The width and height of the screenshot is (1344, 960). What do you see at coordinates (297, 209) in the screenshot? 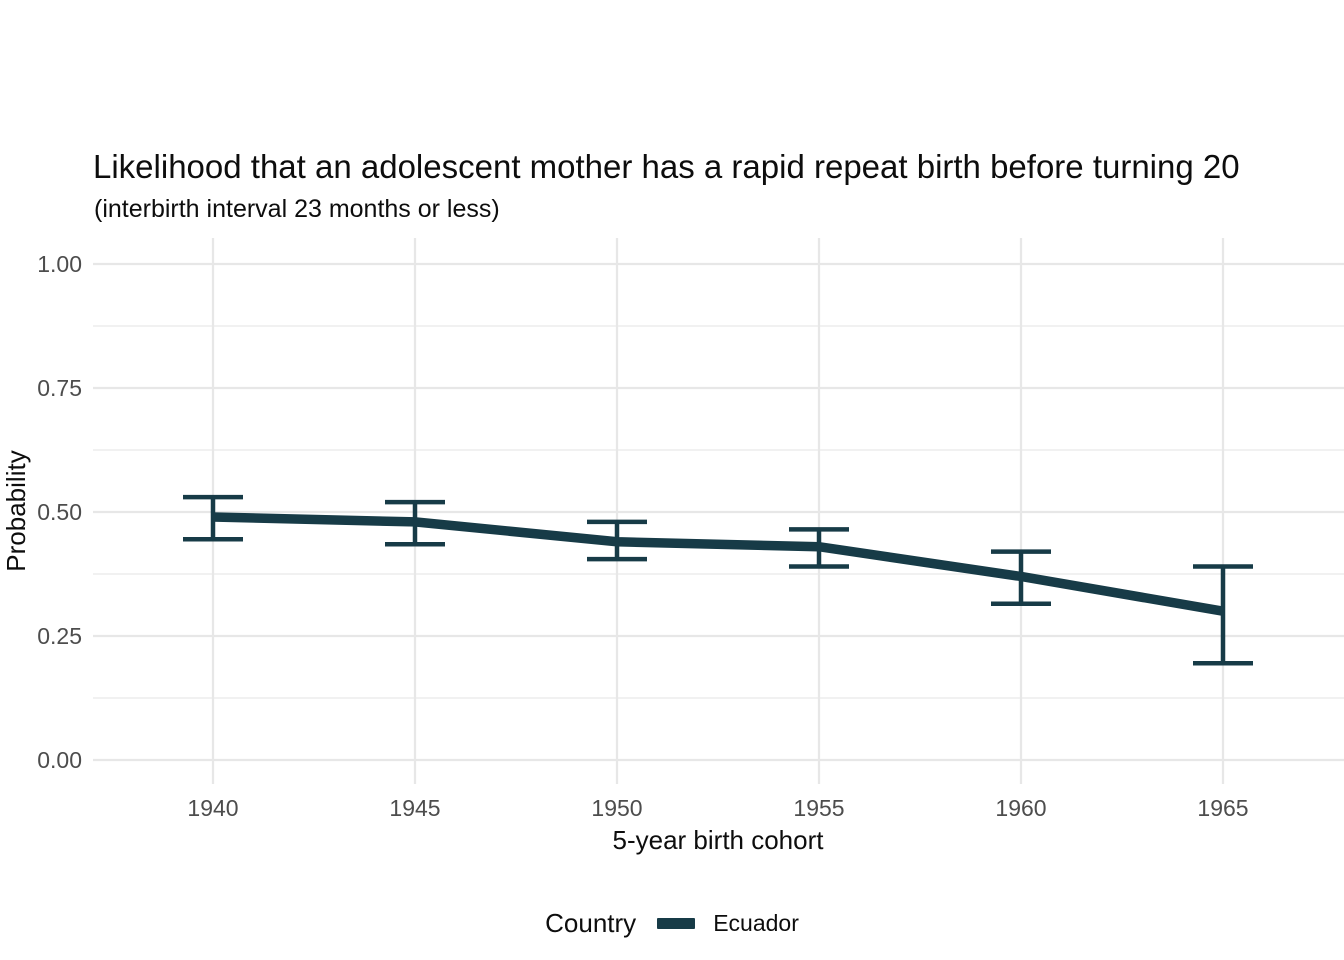
I see `chart-subtitle: (interbirth interval 23 months or less)` at bounding box center [297, 209].